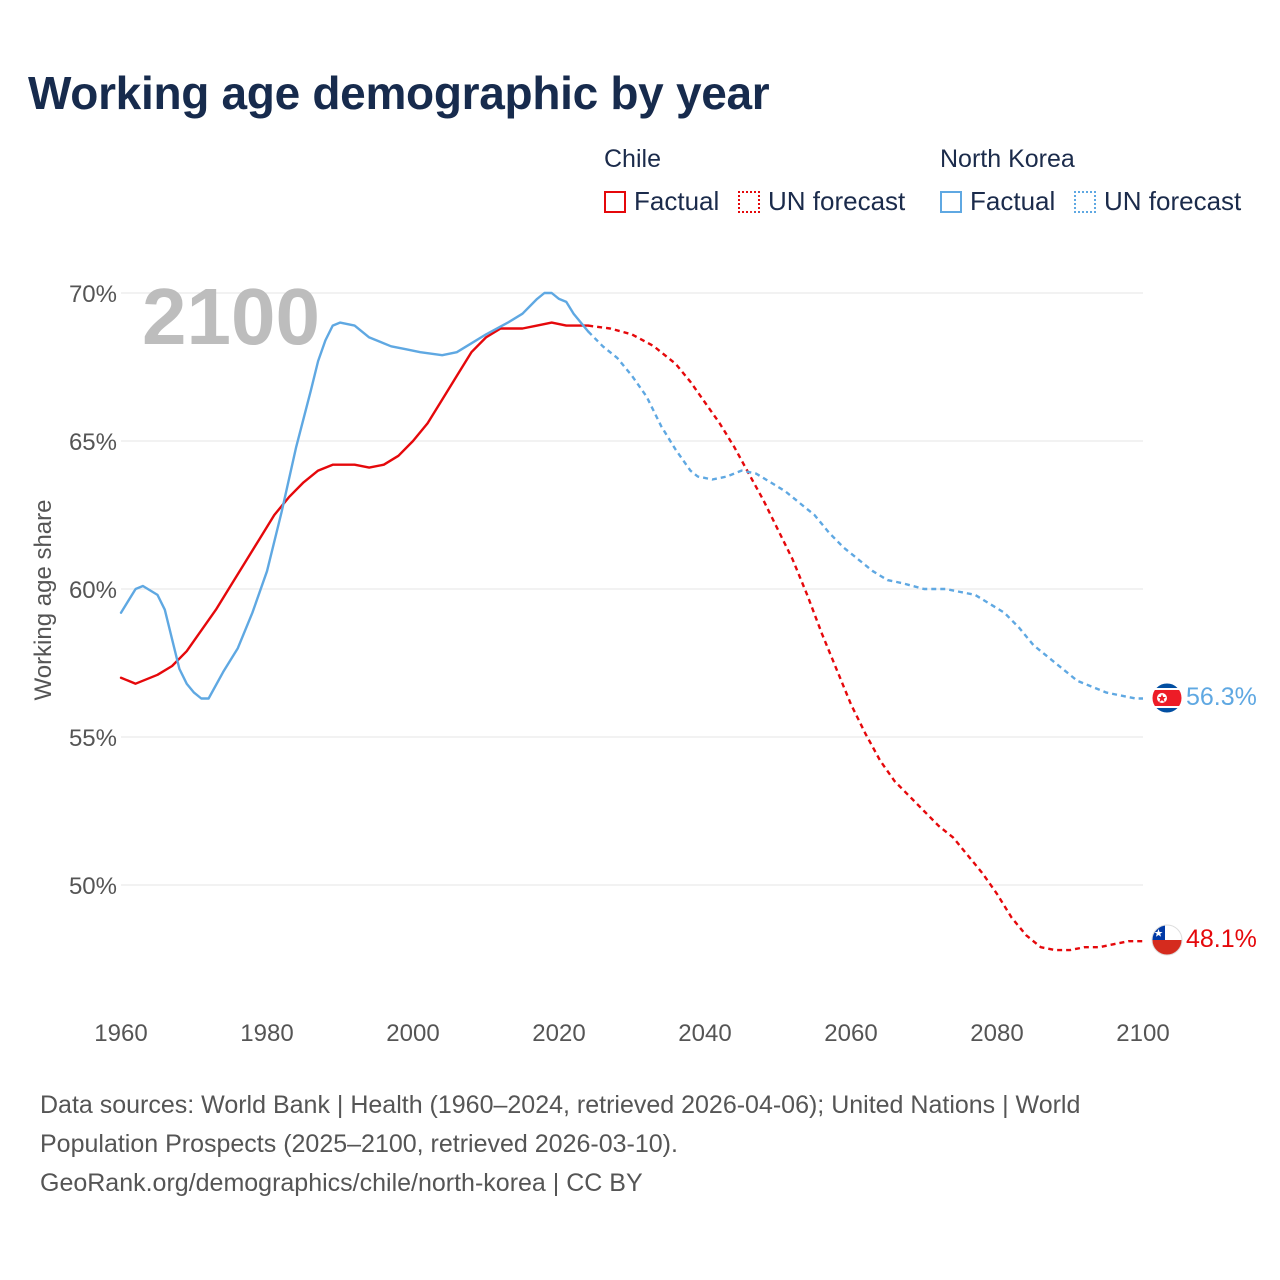 The height and width of the screenshot is (1280, 1280). What do you see at coordinates (631, 1033) in the screenshot?
I see `x-axis-ticks: 1960 1980 2000 2020 2040 2060 2080 2100` at bounding box center [631, 1033].